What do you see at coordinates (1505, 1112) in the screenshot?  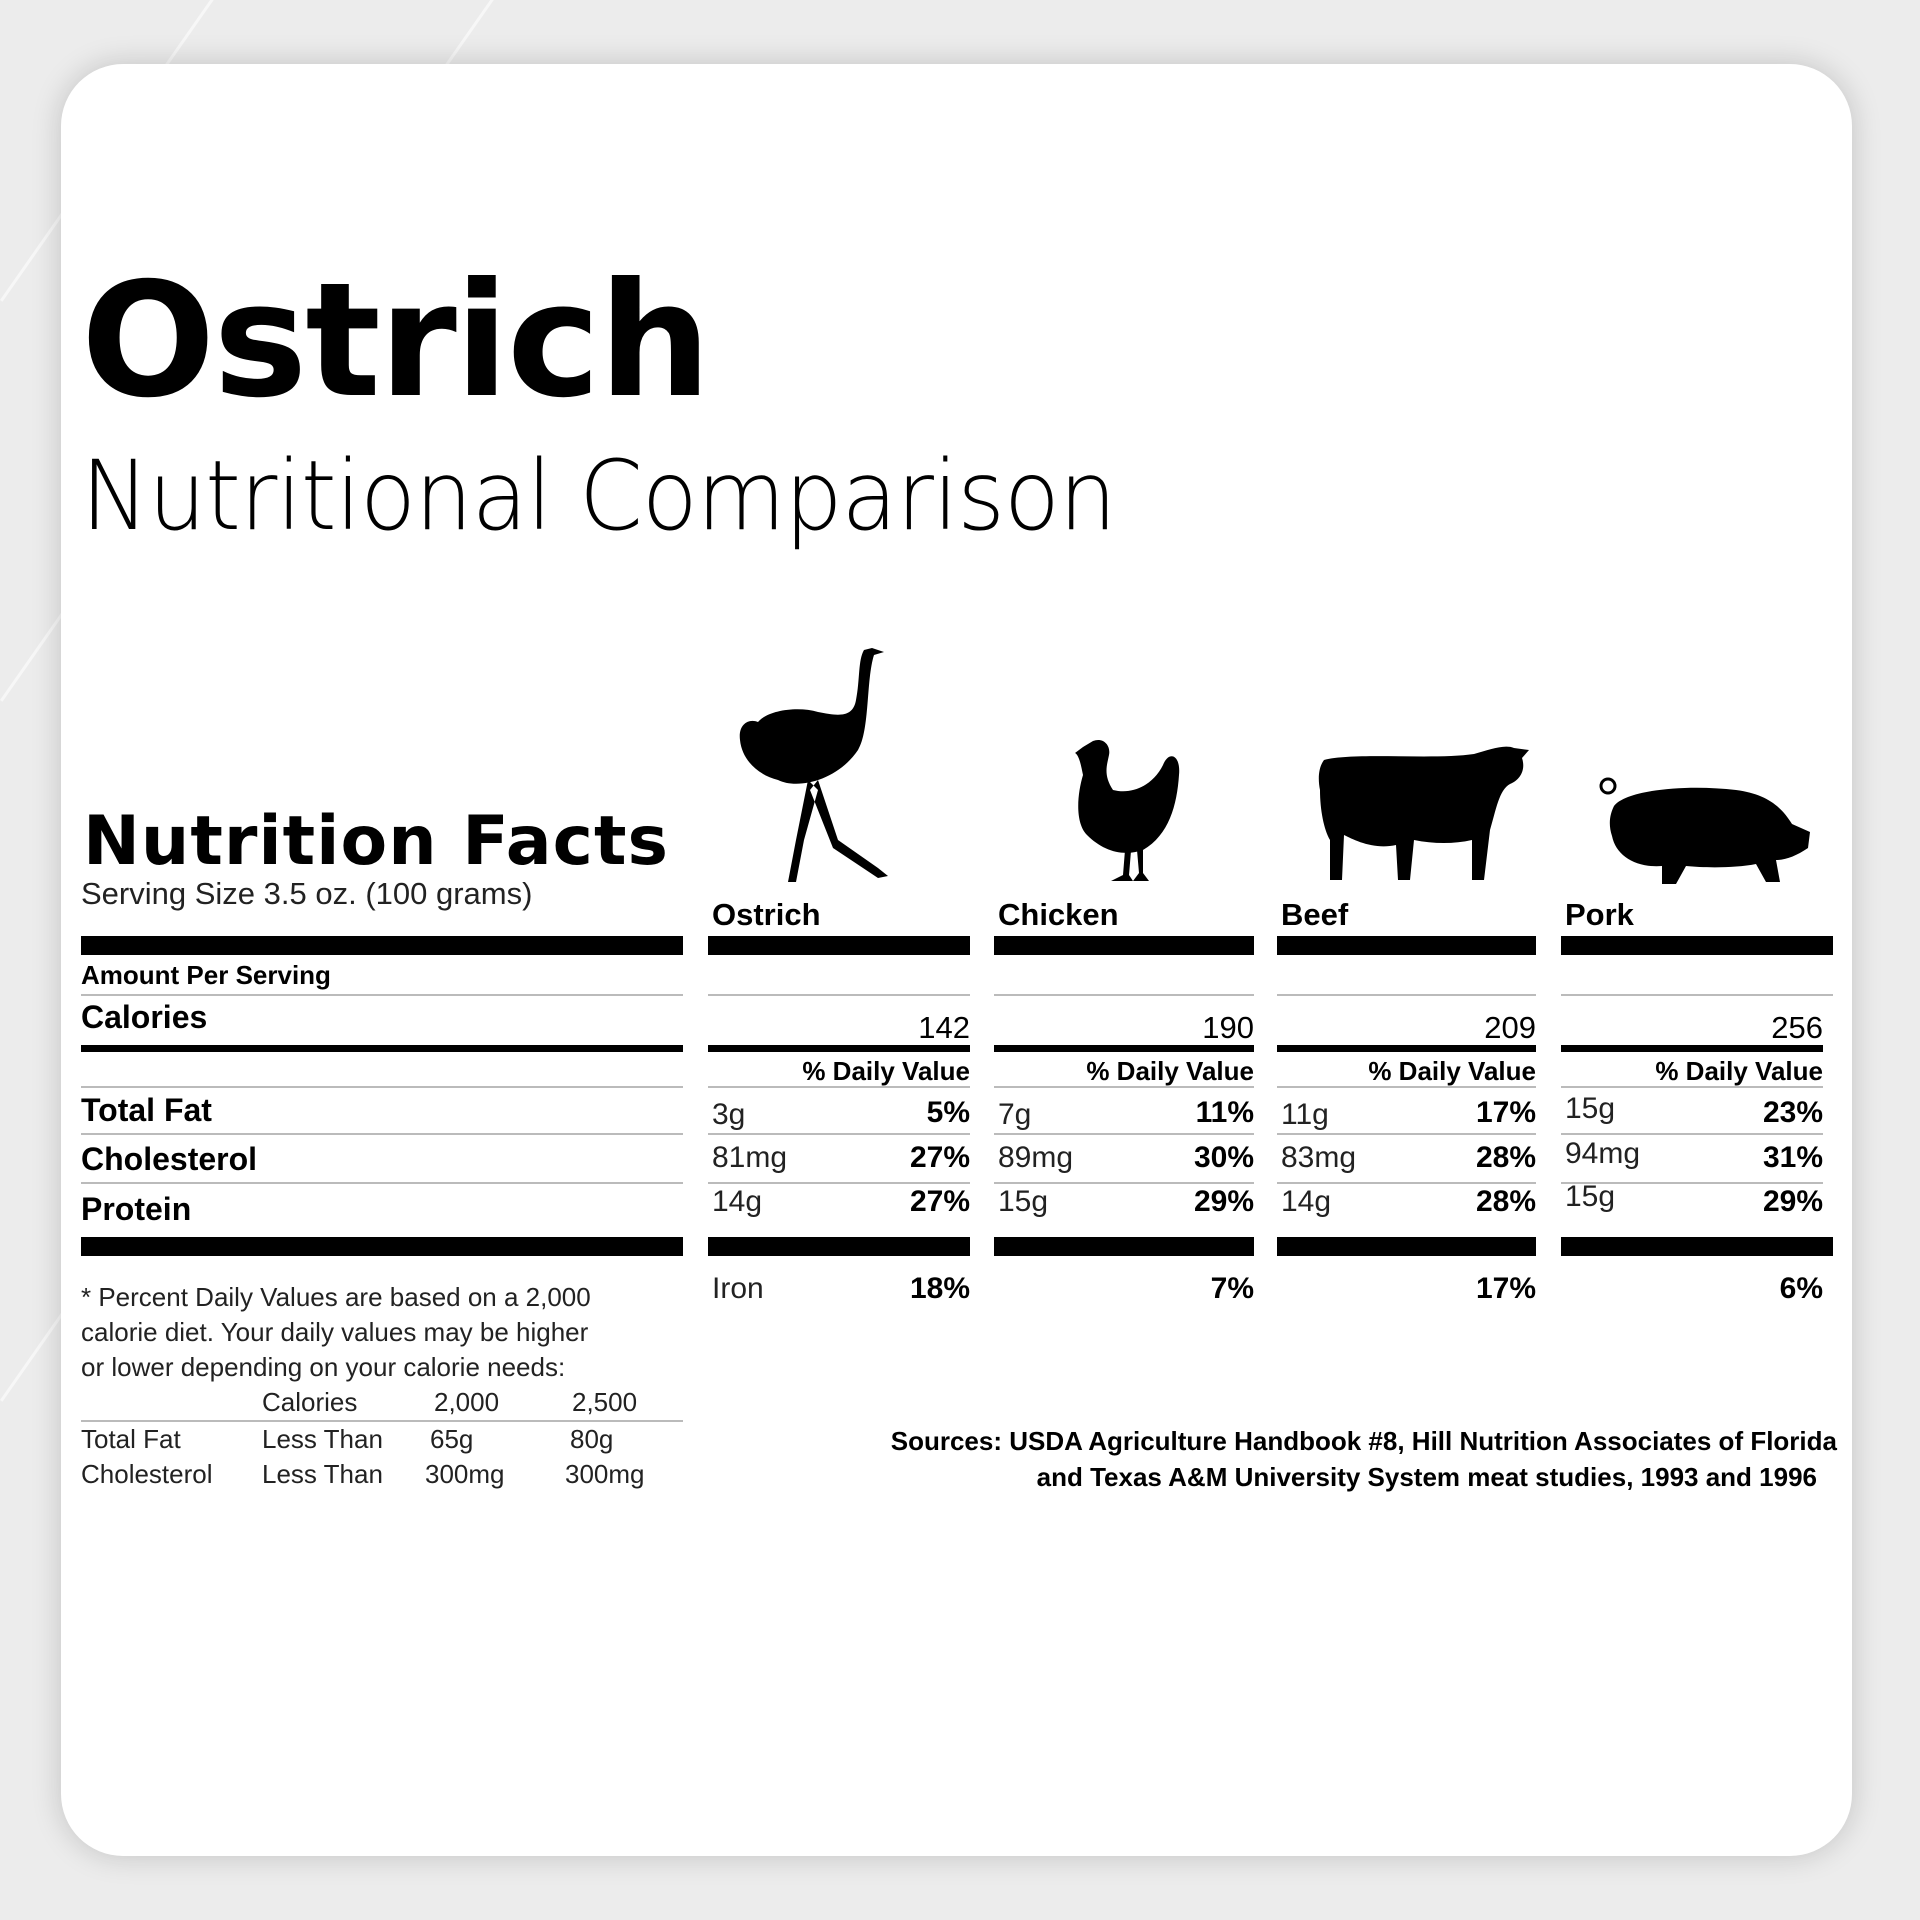 I see `fat-pct: 17%` at bounding box center [1505, 1112].